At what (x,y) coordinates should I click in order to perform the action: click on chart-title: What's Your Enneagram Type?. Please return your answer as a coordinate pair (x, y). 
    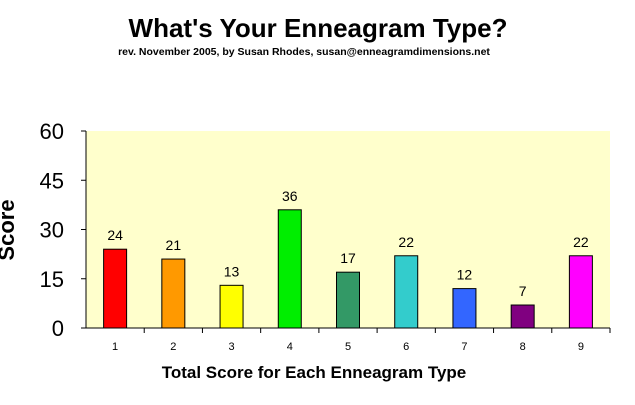
    Looking at the image, I should click on (318, 28).